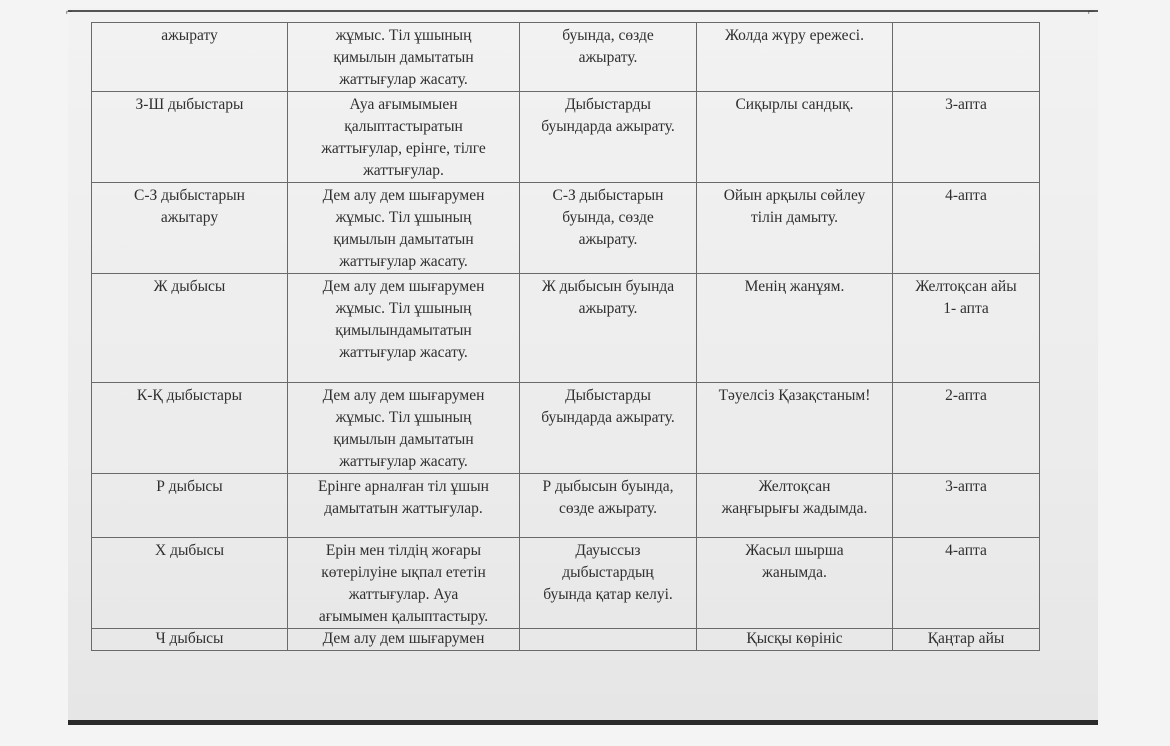 The image size is (1170, 746). What do you see at coordinates (966, 328) in the screenshot?
I see `table-cell-c5: Желтоқсан айы 1- апта` at bounding box center [966, 328].